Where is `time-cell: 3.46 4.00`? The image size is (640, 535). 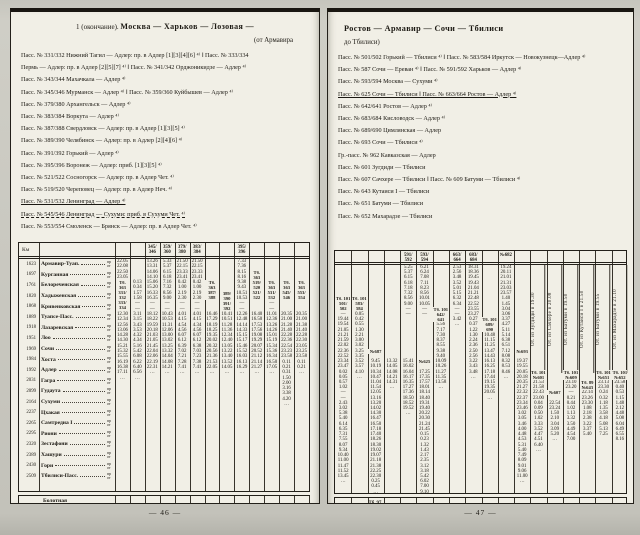 time-cell: 3.46 4.00 is located at coordinates (522, 426).